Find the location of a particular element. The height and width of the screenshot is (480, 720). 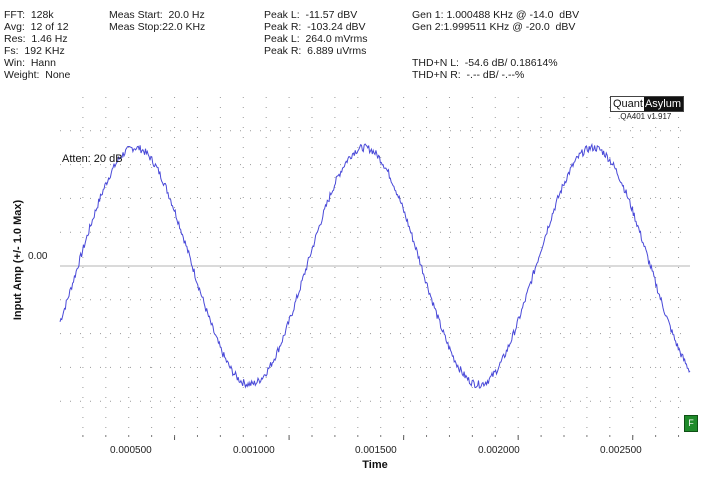

quantasylum-logo: Quant Asylum is located at coordinates (647, 104).